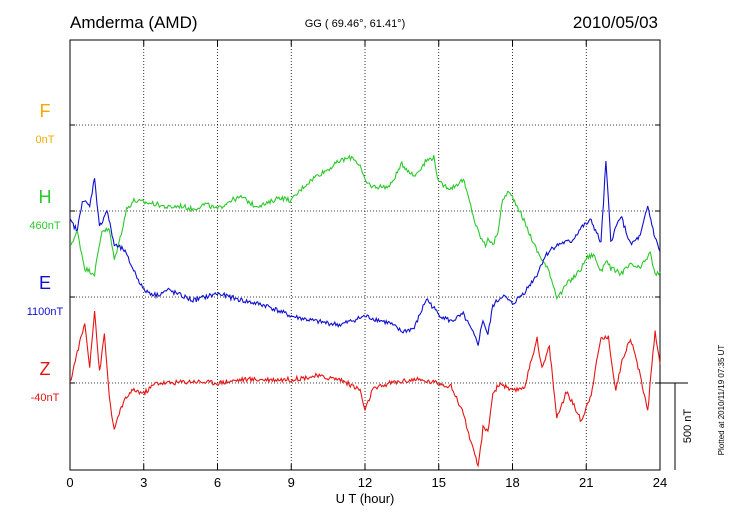 This screenshot has width=730, height=520. What do you see at coordinates (45, 111) in the screenshot?
I see `component-label-F: F` at bounding box center [45, 111].